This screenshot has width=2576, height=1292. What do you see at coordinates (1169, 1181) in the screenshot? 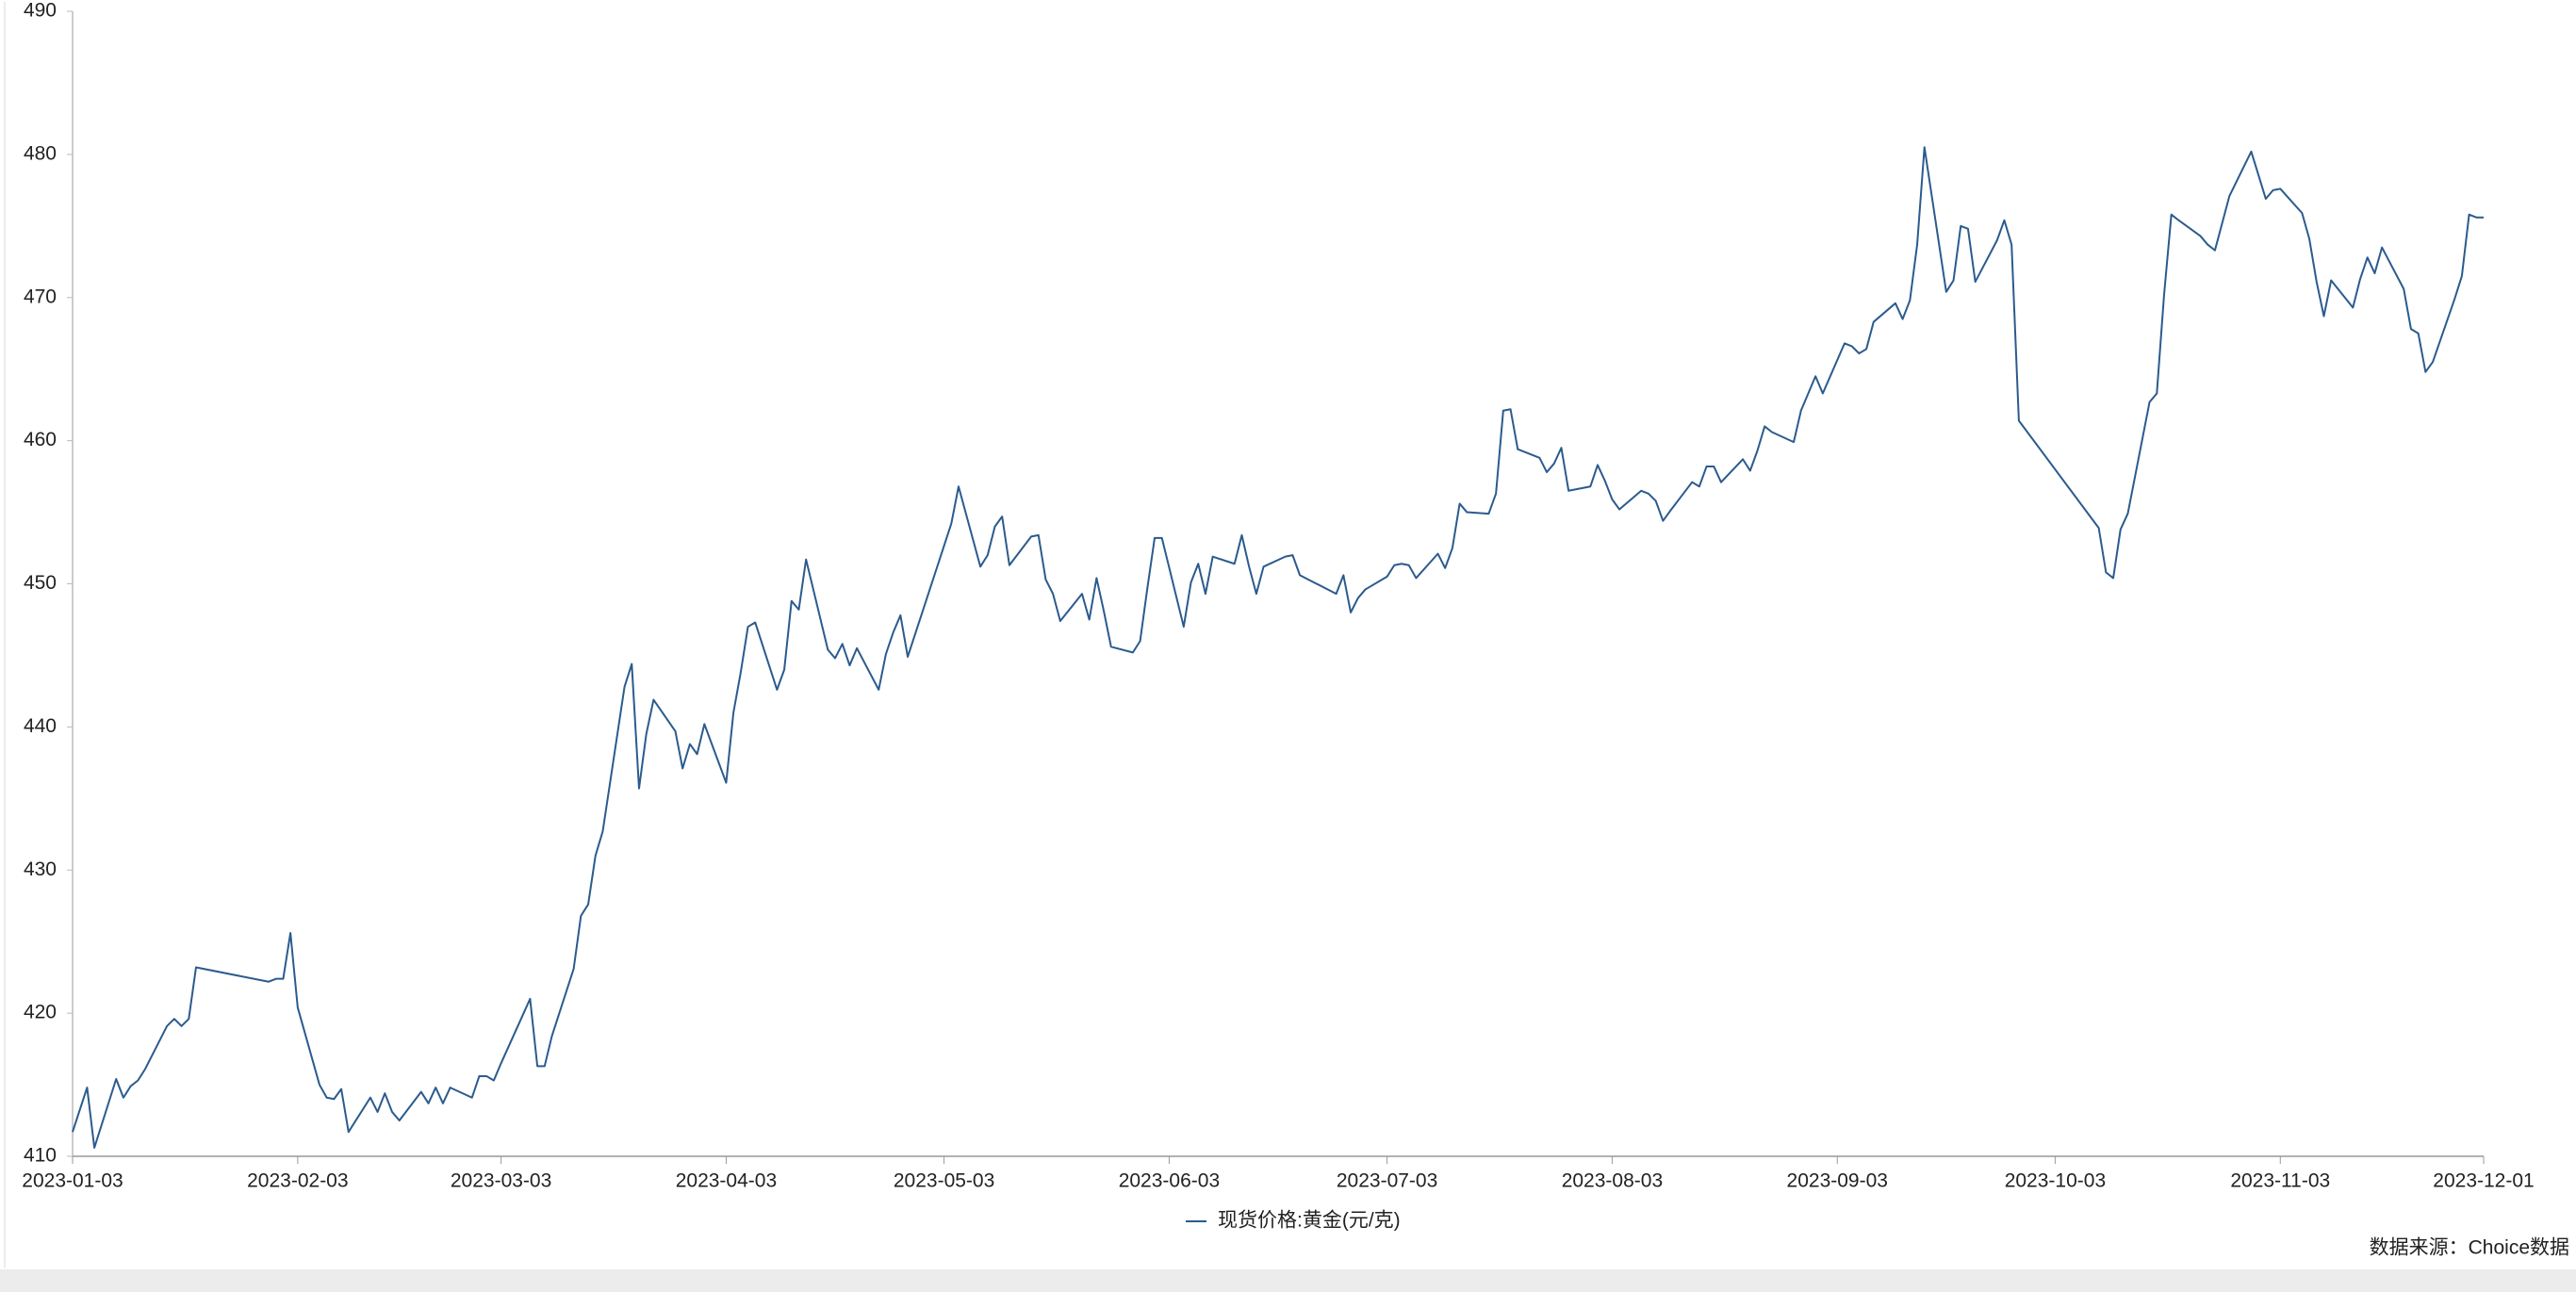
I see `x-tick-label: 2023-06-03` at bounding box center [1169, 1181].